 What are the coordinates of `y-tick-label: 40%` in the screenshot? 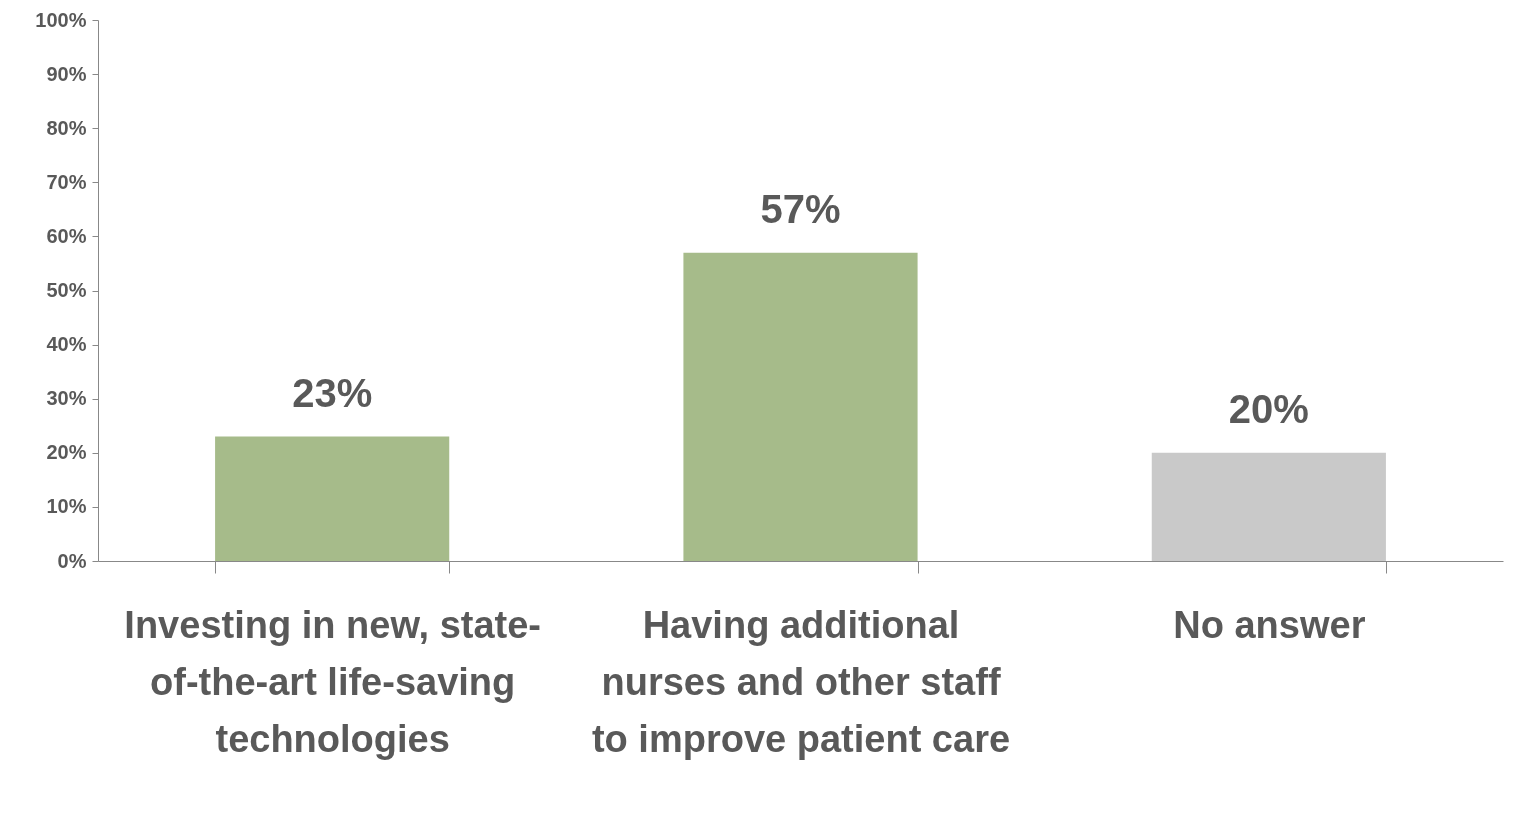 It's located at (66, 344).